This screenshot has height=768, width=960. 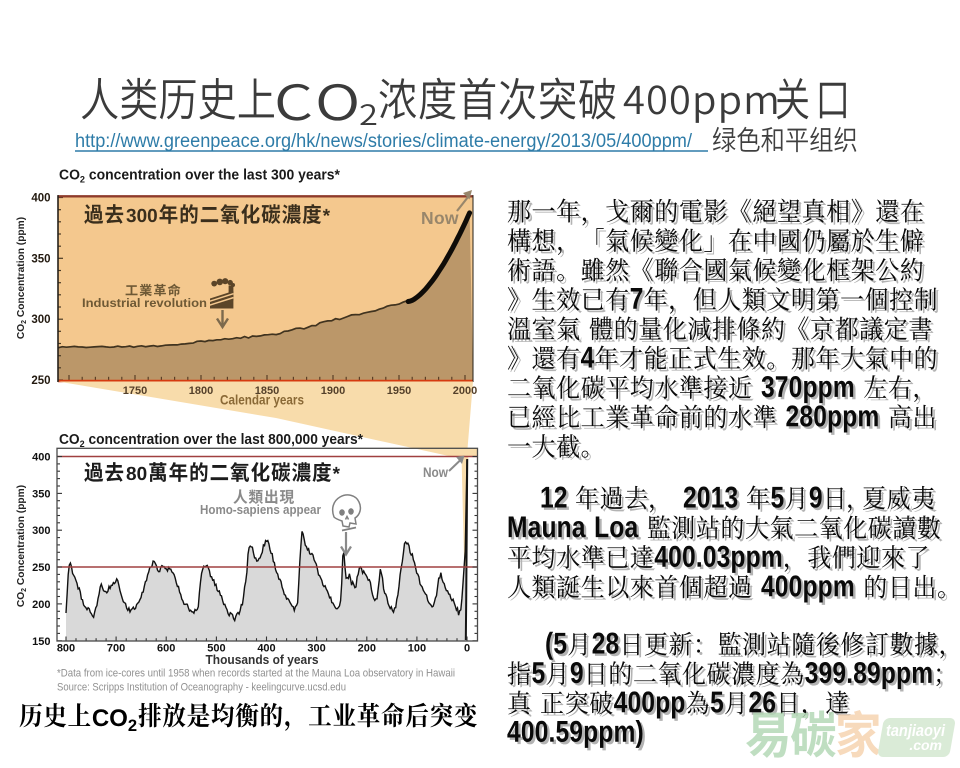 What do you see at coordinates (417, 649) in the screenshot?
I see `svg-text: 100` at bounding box center [417, 649].